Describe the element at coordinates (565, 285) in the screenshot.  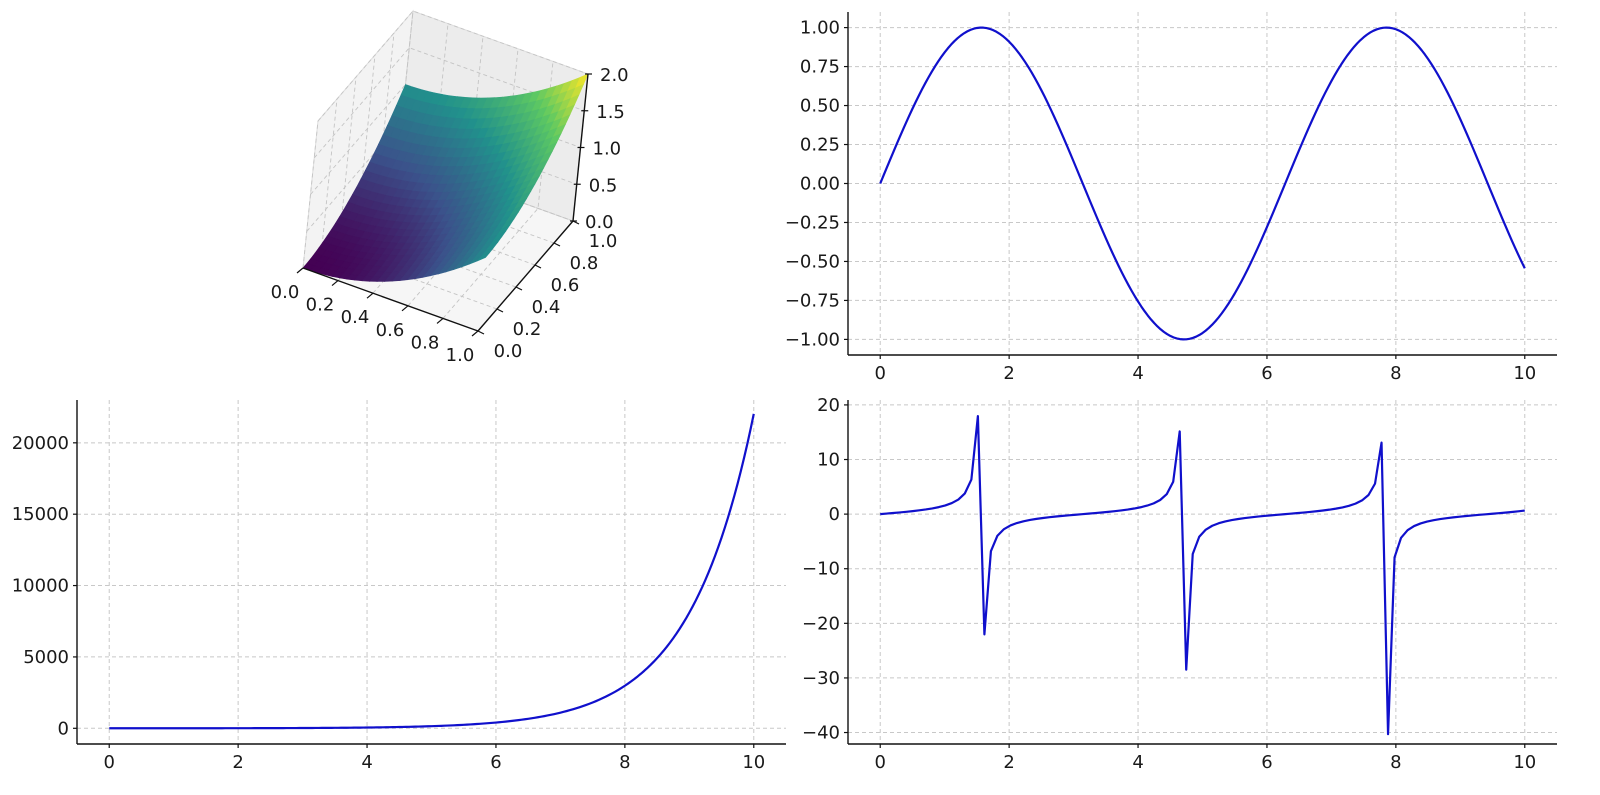
I see `y-tick-label-3d: 0.6` at that location.